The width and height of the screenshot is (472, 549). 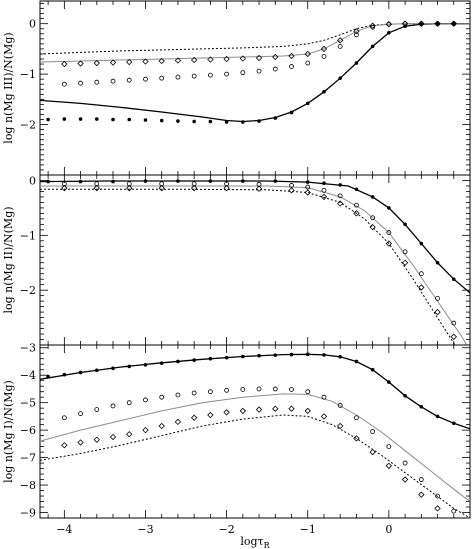 What do you see at coordinates (308, 529) in the screenshot?
I see `x-tick-label: −1` at bounding box center [308, 529].